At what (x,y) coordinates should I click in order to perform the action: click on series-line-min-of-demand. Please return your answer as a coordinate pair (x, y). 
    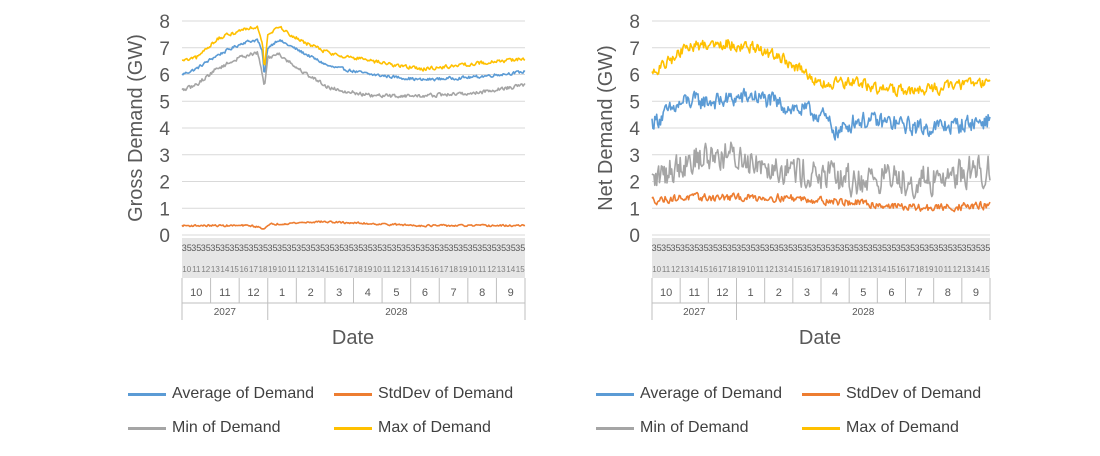
    Looking at the image, I should click on (353, 74).